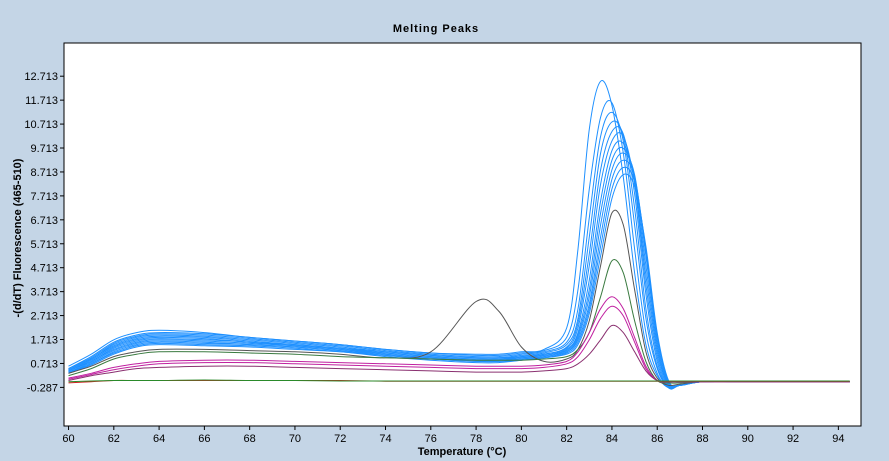 Image resolution: width=889 pixels, height=461 pixels. I want to click on y-tick-label: 2.713, so click(44, 317).